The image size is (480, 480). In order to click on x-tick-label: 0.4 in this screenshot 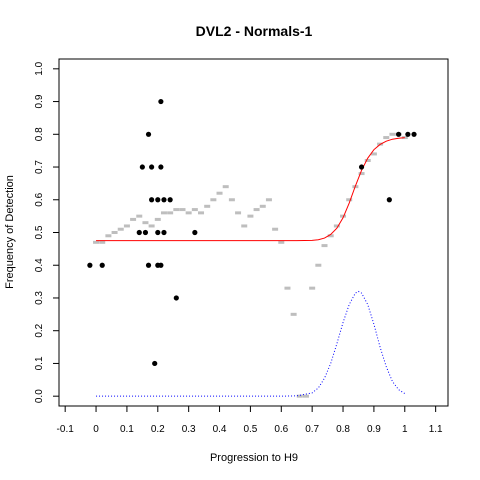, I will do `click(220, 429)`.